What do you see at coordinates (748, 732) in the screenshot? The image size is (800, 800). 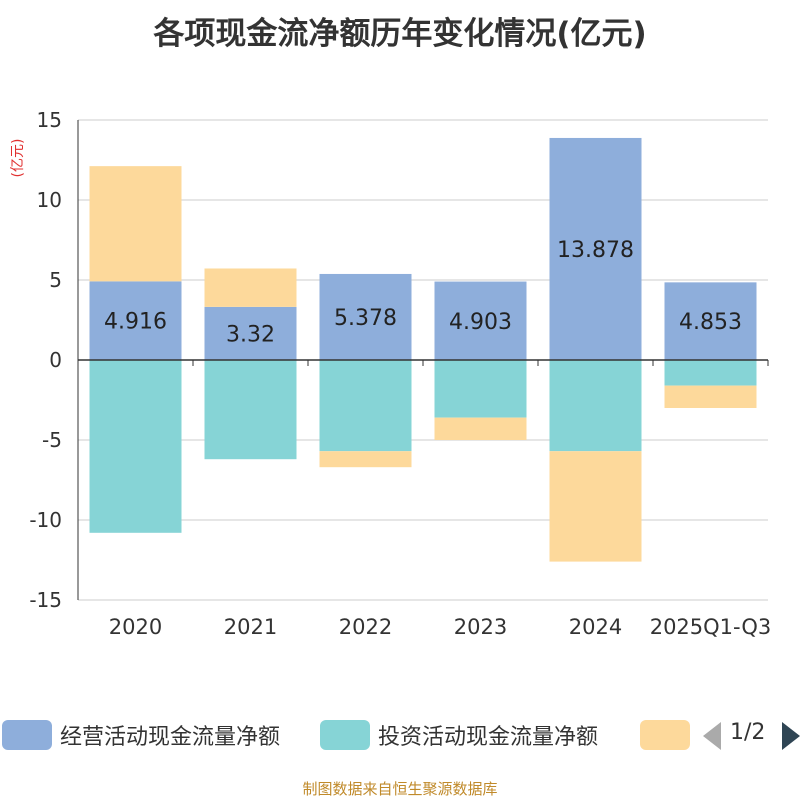 I see `legend-page-indicator: 1/2` at bounding box center [748, 732].